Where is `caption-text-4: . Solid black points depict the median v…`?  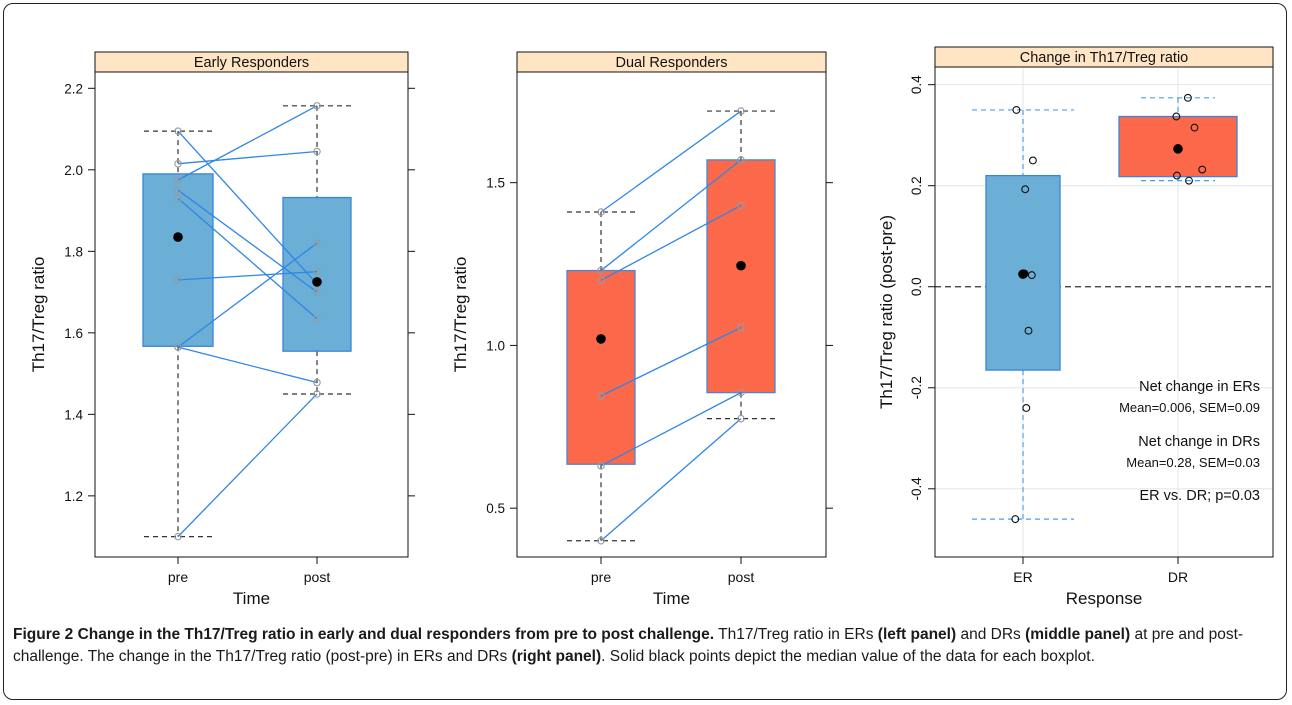
caption-text-4: . Solid black points depict the median v… is located at coordinates (848, 656).